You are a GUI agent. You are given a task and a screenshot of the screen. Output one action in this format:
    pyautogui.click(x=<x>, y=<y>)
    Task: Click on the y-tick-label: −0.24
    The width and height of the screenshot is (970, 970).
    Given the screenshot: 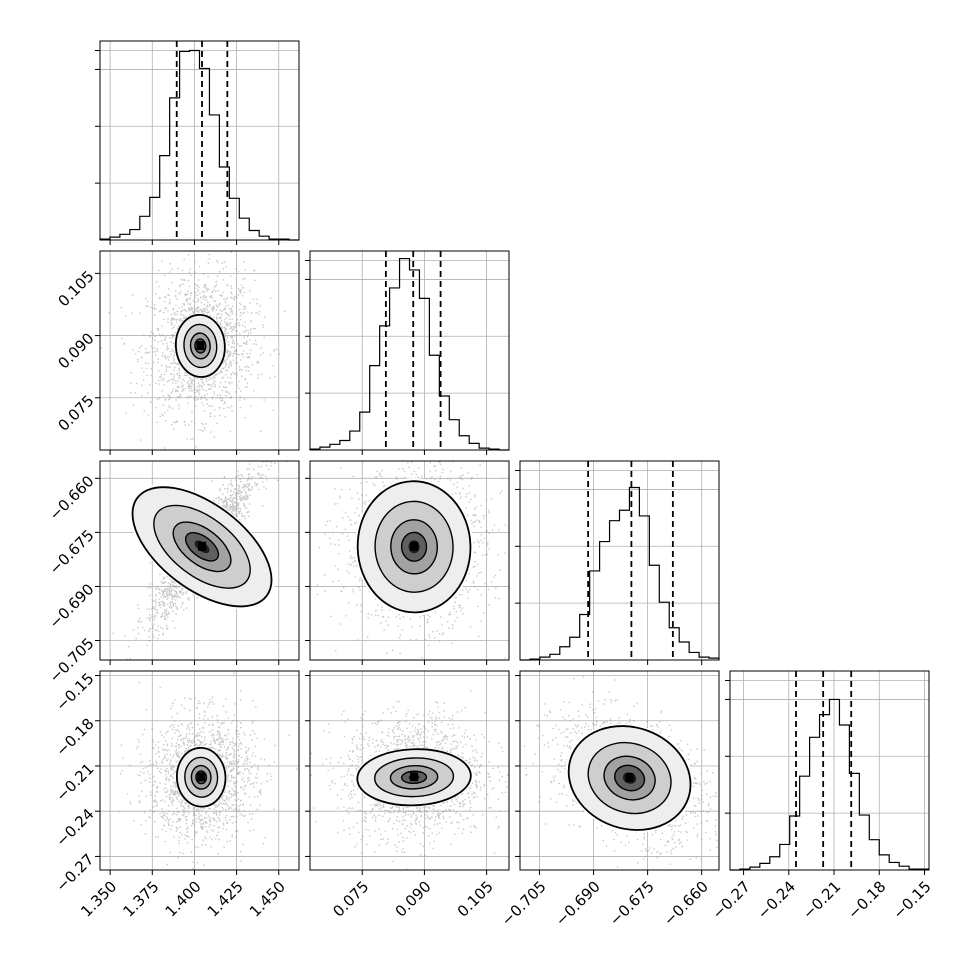 What is the action you would take?
    pyautogui.click(x=74, y=827)
    